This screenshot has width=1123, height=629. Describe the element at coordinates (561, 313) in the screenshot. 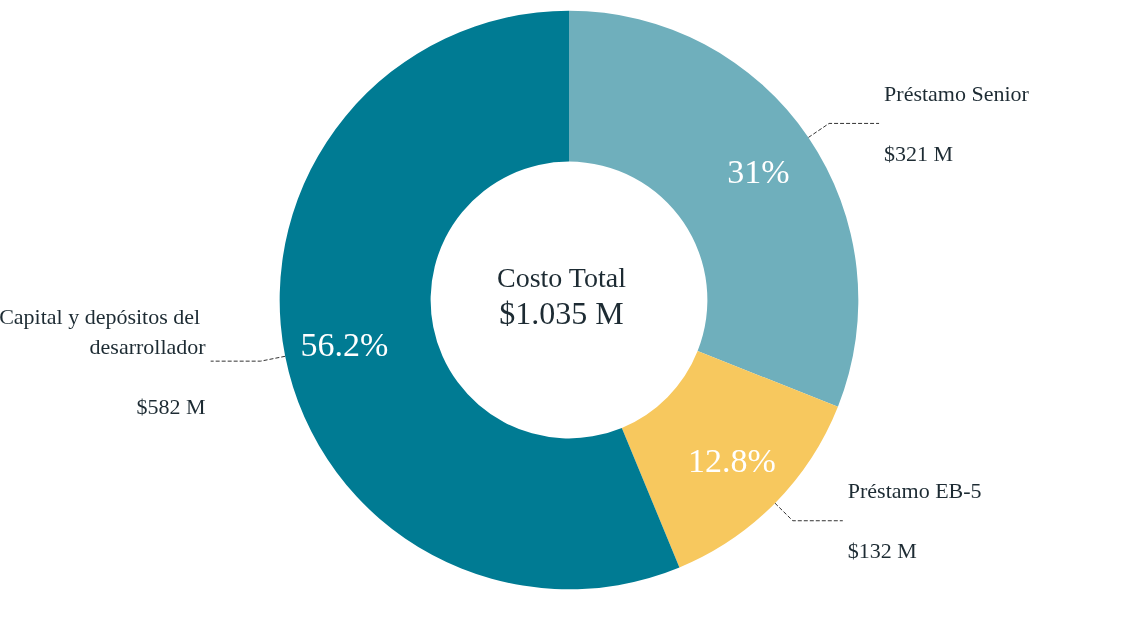

I see `text: $1.035 M` at that location.